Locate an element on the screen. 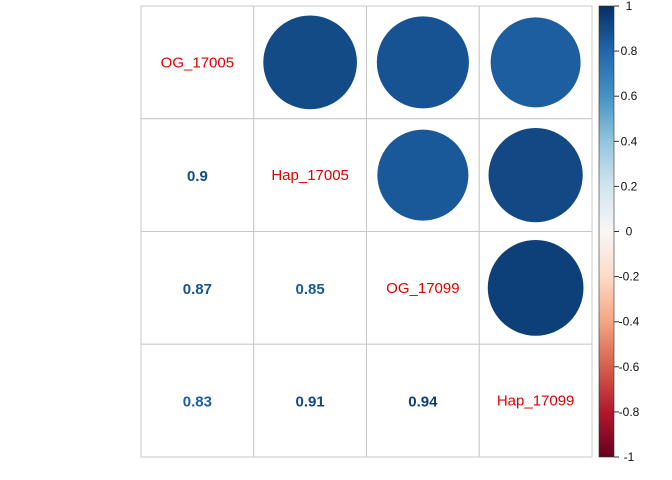 The image size is (672, 480). correlation-value: 0.9 is located at coordinates (197, 176).